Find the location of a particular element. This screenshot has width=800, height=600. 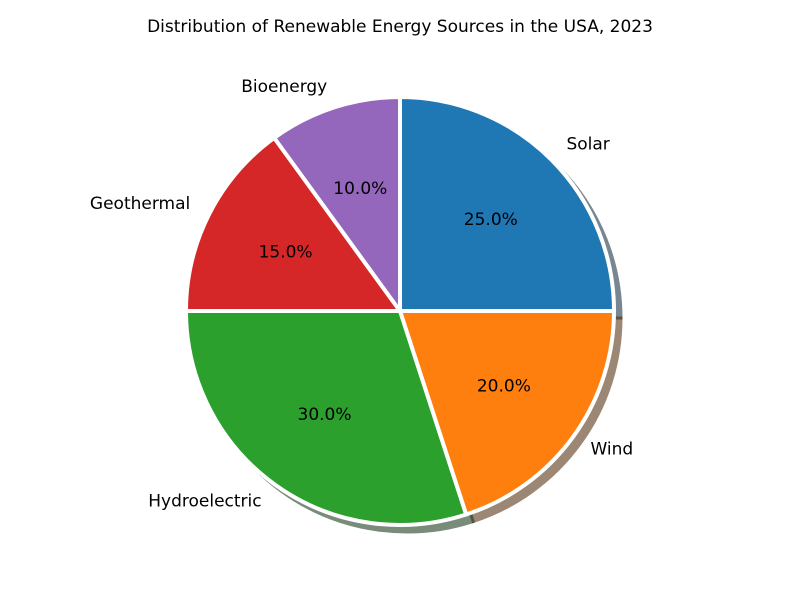

pie-label-solar: Solar is located at coordinates (587, 145).